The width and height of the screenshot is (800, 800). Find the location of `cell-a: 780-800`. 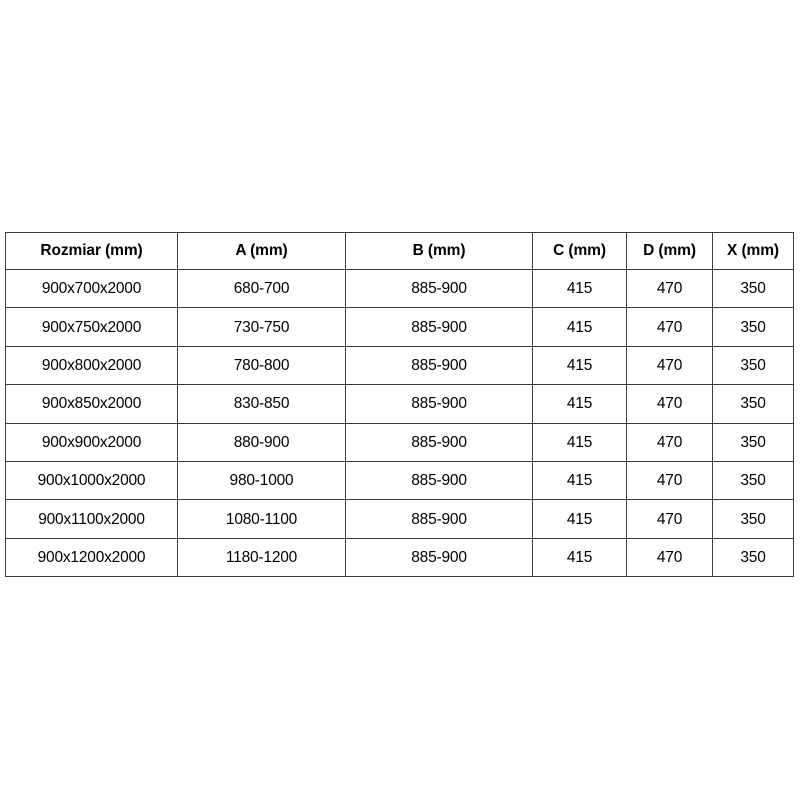

cell-a: 780-800 is located at coordinates (261, 365).